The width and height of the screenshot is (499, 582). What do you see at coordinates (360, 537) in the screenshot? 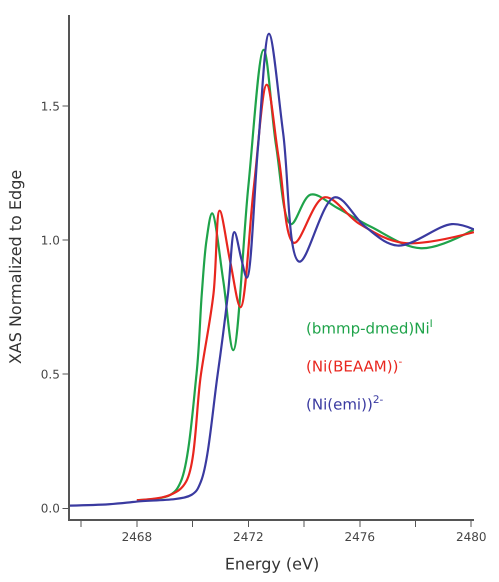
I see `x-tick-label: 2476` at bounding box center [360, 537].